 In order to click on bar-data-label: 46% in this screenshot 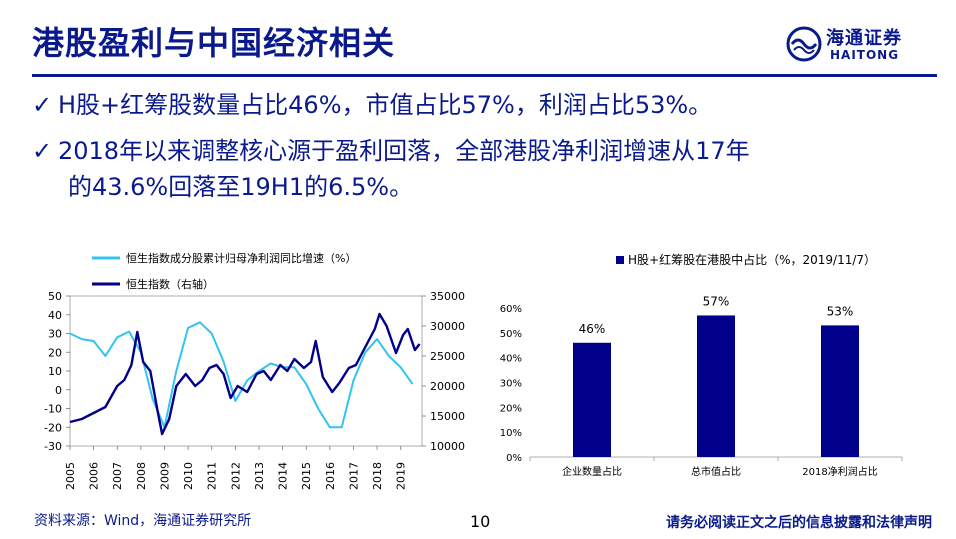, I will do `click(592, 329)`.